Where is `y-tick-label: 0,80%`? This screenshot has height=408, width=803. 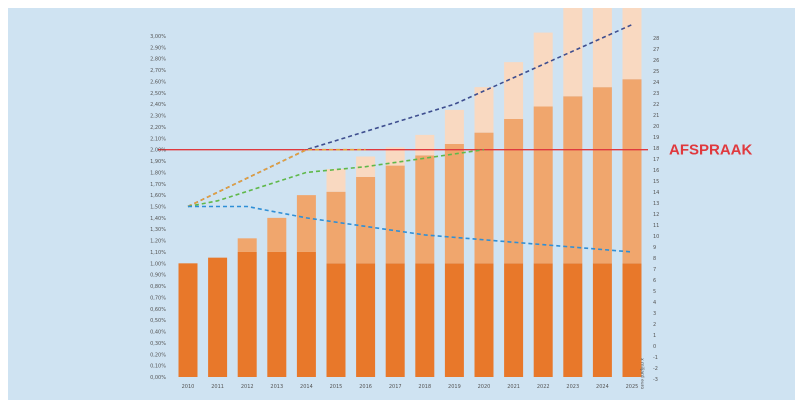 y-tick-label: 0,80% is located at coordinates (158, 287).